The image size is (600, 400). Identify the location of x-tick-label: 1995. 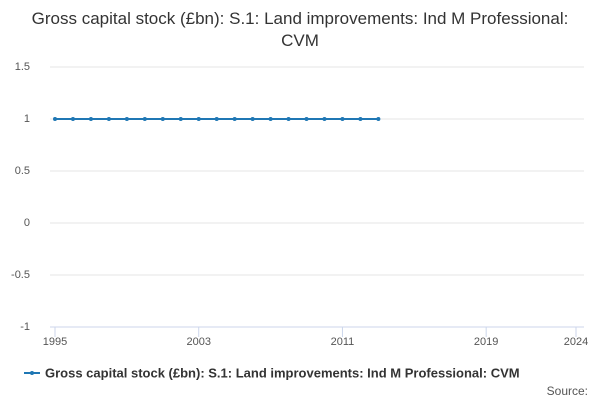
(55, 342).